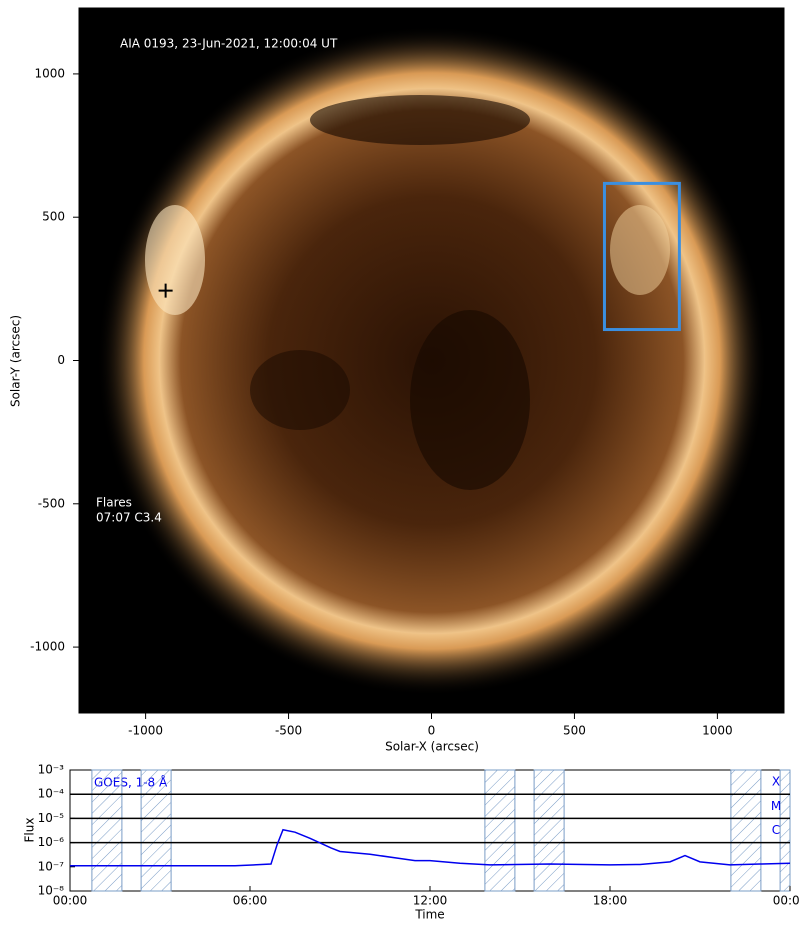  Describe the element at coordinates (30, 830) in the screenshot. I see `y-axis-label: Flux` at that location.